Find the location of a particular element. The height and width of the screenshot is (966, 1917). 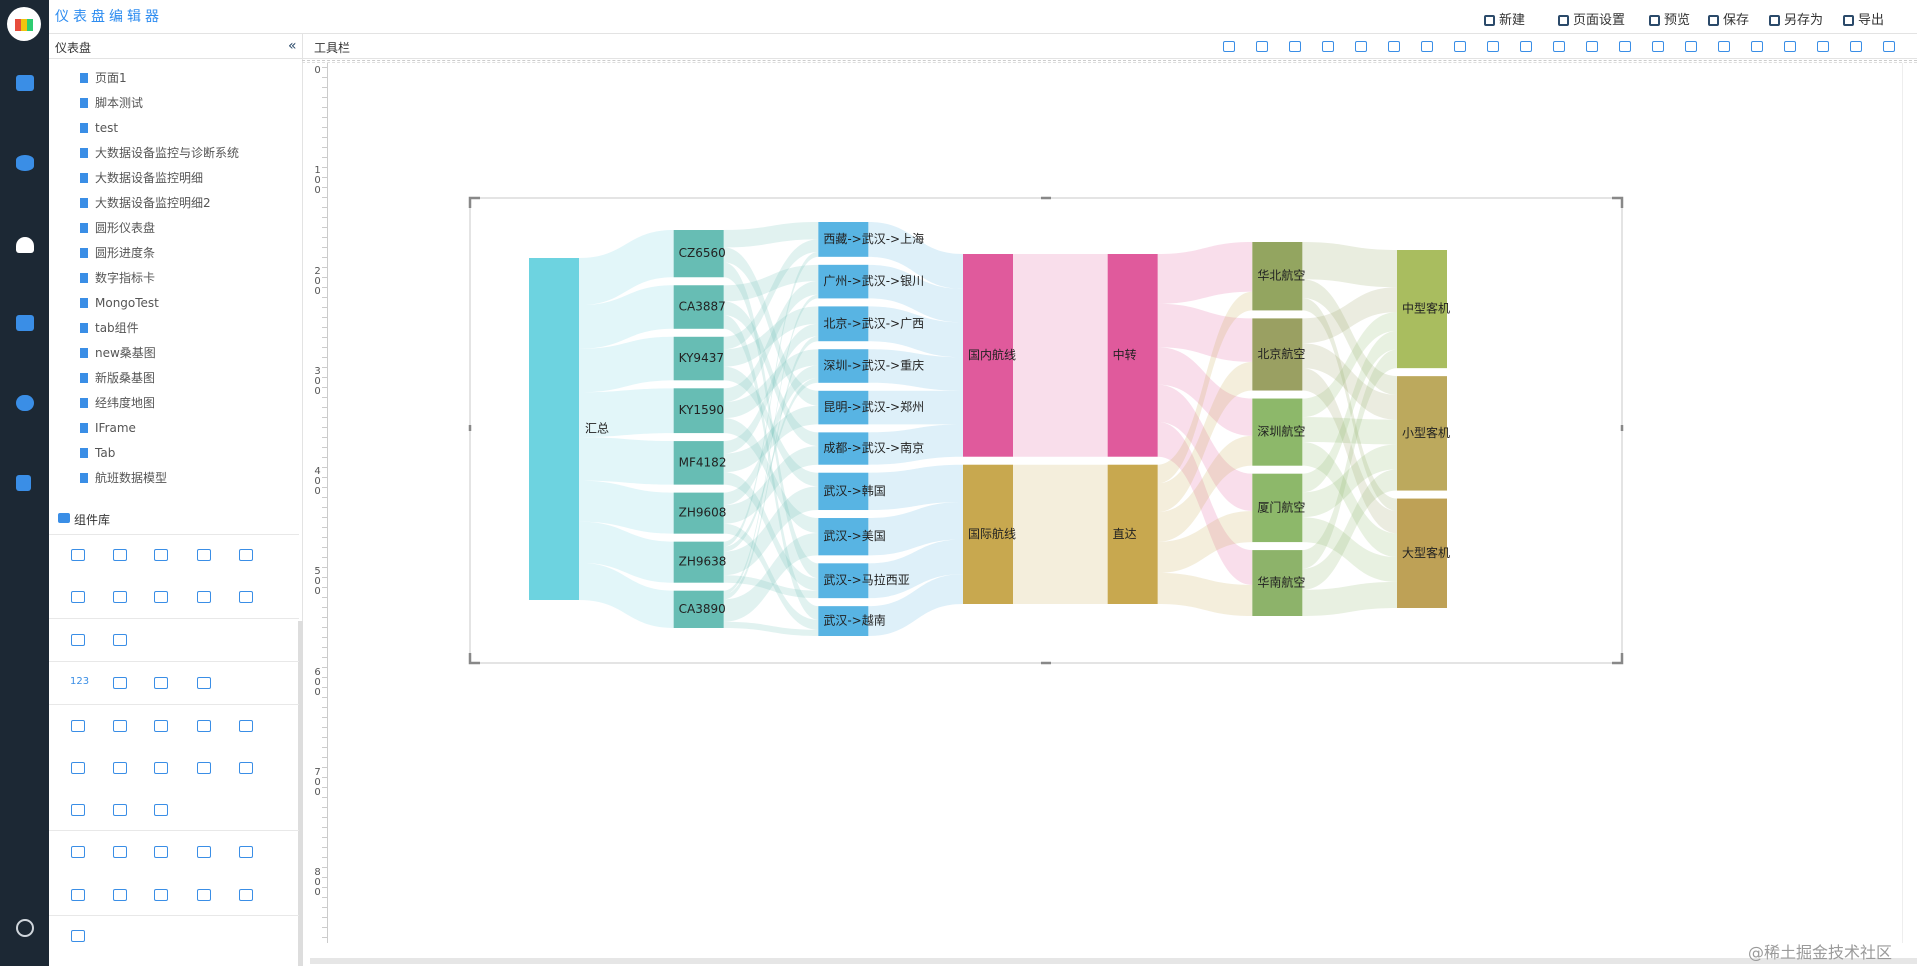

page-item: new桑基图 is located at coordinates (125, 353).